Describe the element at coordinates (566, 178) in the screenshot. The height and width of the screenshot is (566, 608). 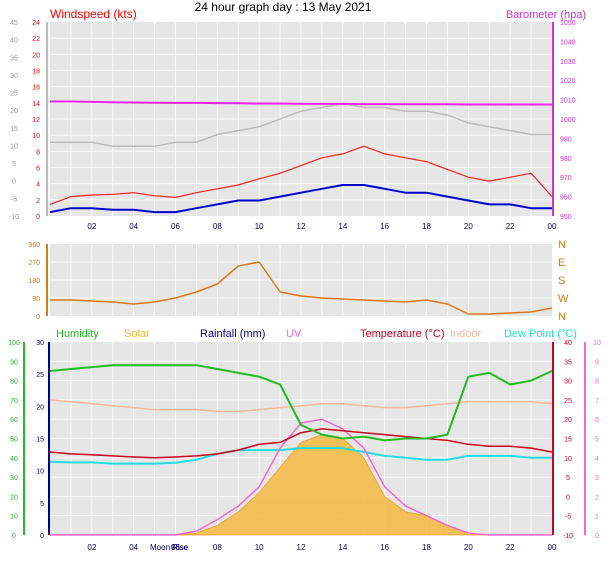
I see `baro-tick: 970` at that location.